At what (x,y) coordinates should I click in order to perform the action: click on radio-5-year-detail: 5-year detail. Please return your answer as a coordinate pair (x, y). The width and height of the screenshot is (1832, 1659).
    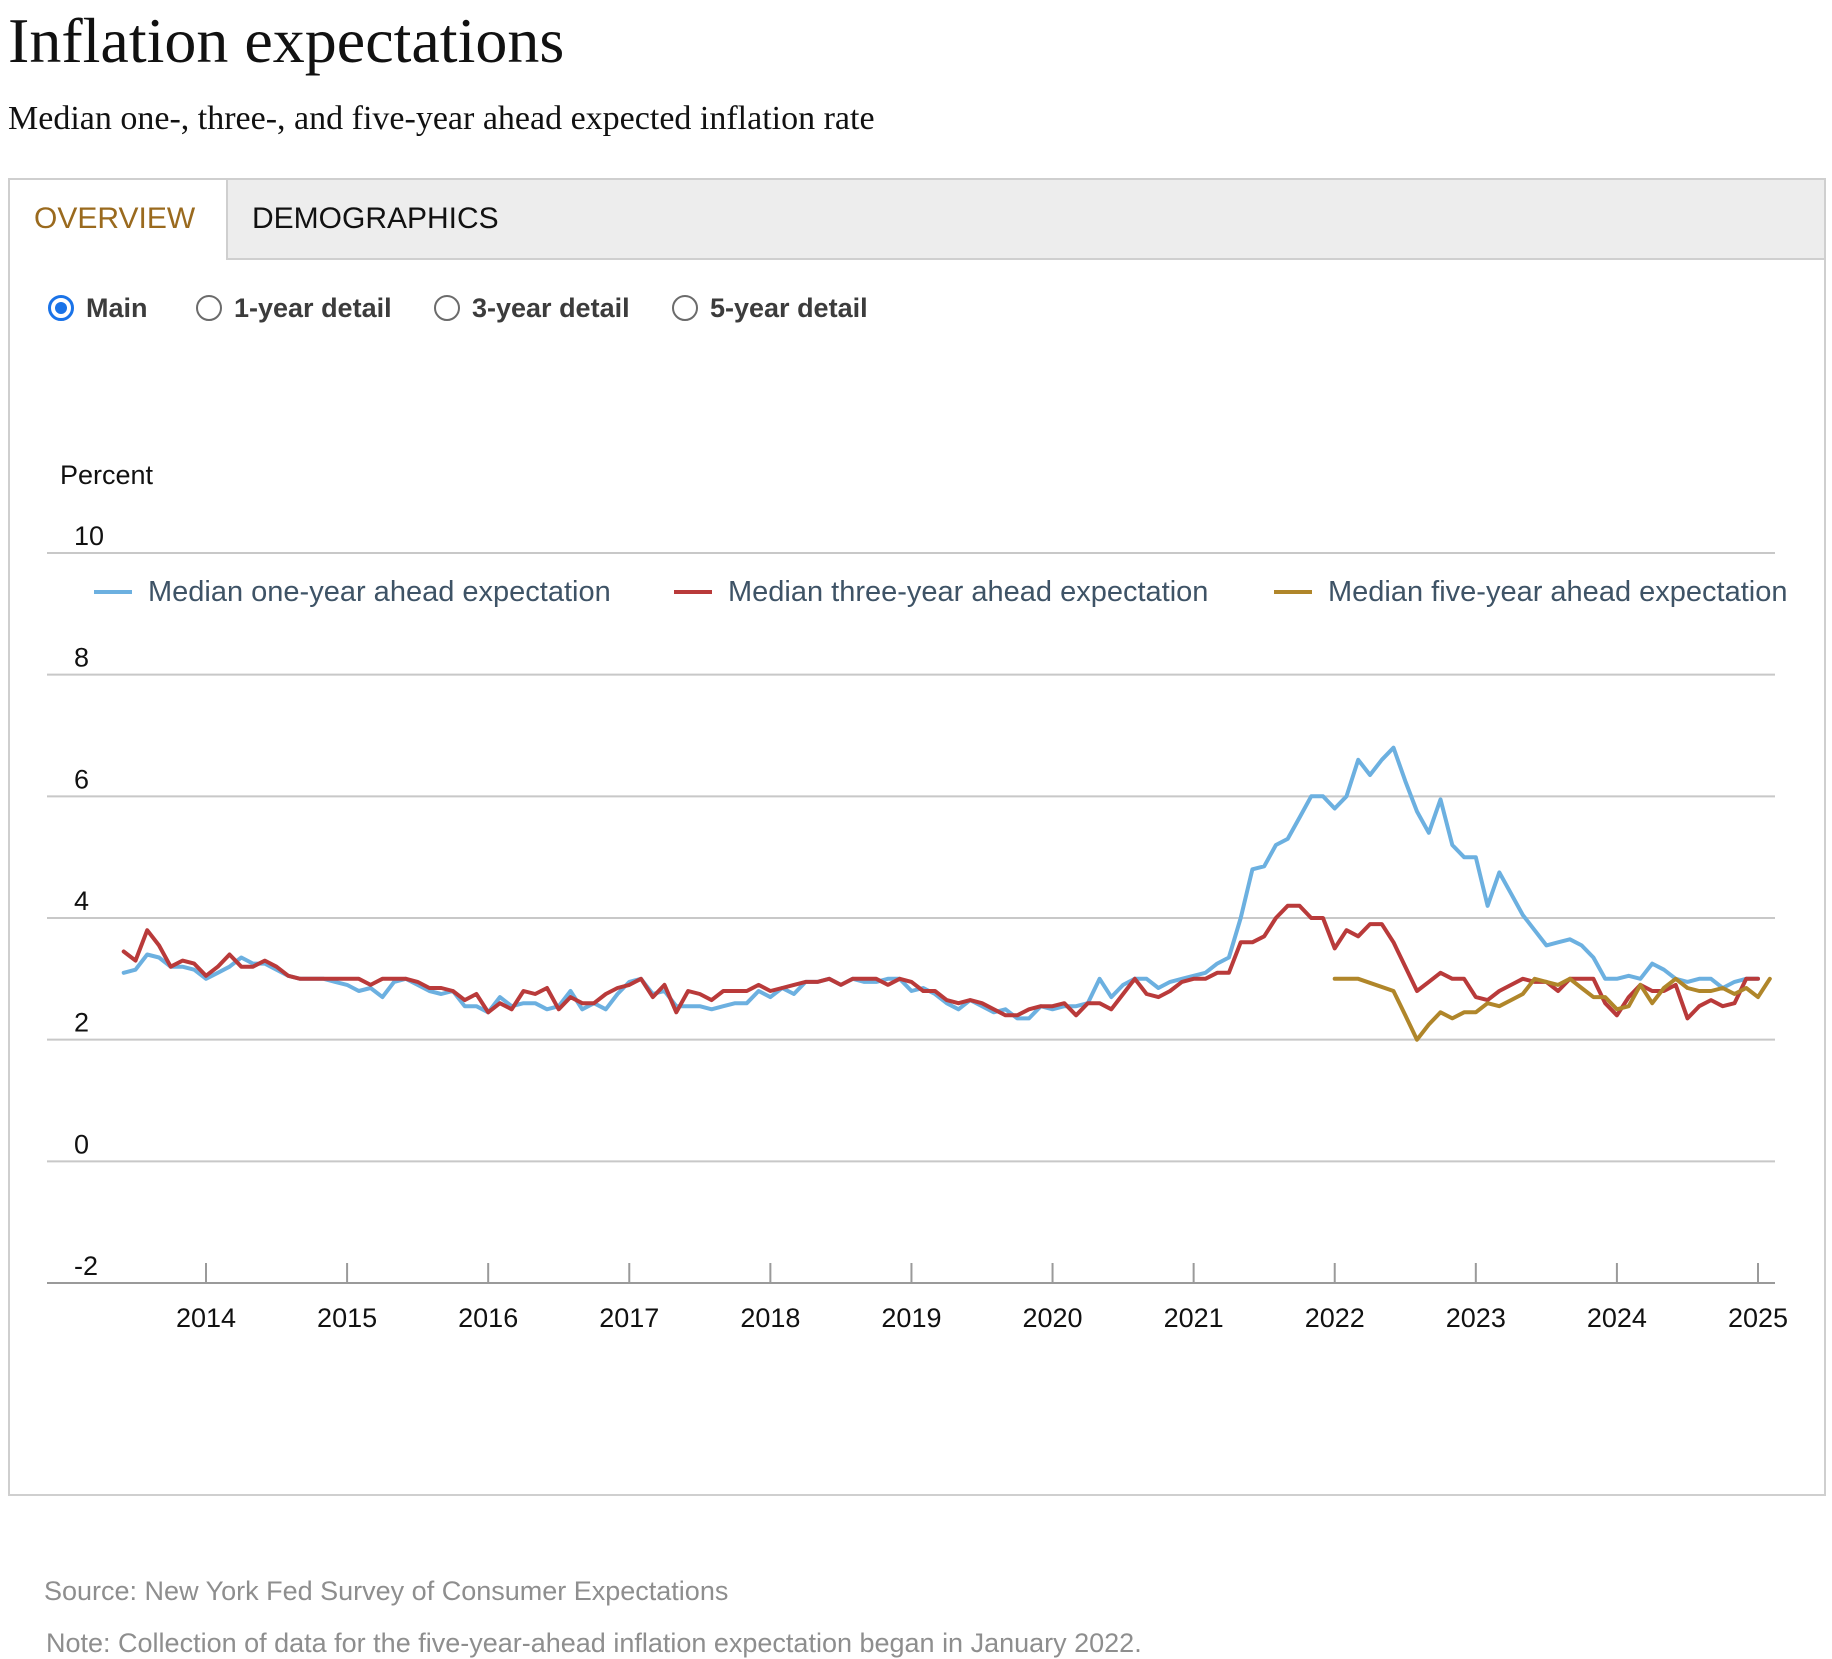
    Looking at the image, I should click on (770, 308).